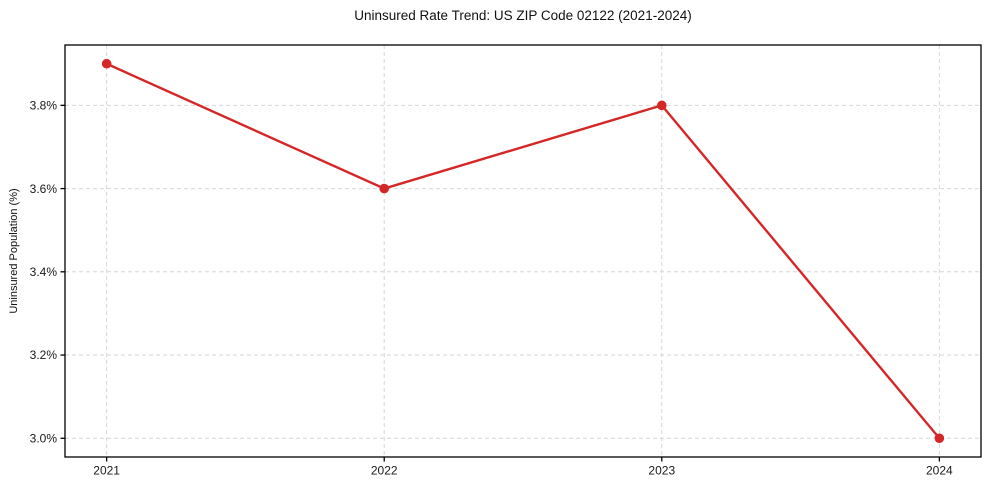 Image resolution: width=989 pixels, height=490 pixels. Describe the element at coordinates (44, 438) in the screenshot. I see `y-tick-label: 3.0%` at that location.